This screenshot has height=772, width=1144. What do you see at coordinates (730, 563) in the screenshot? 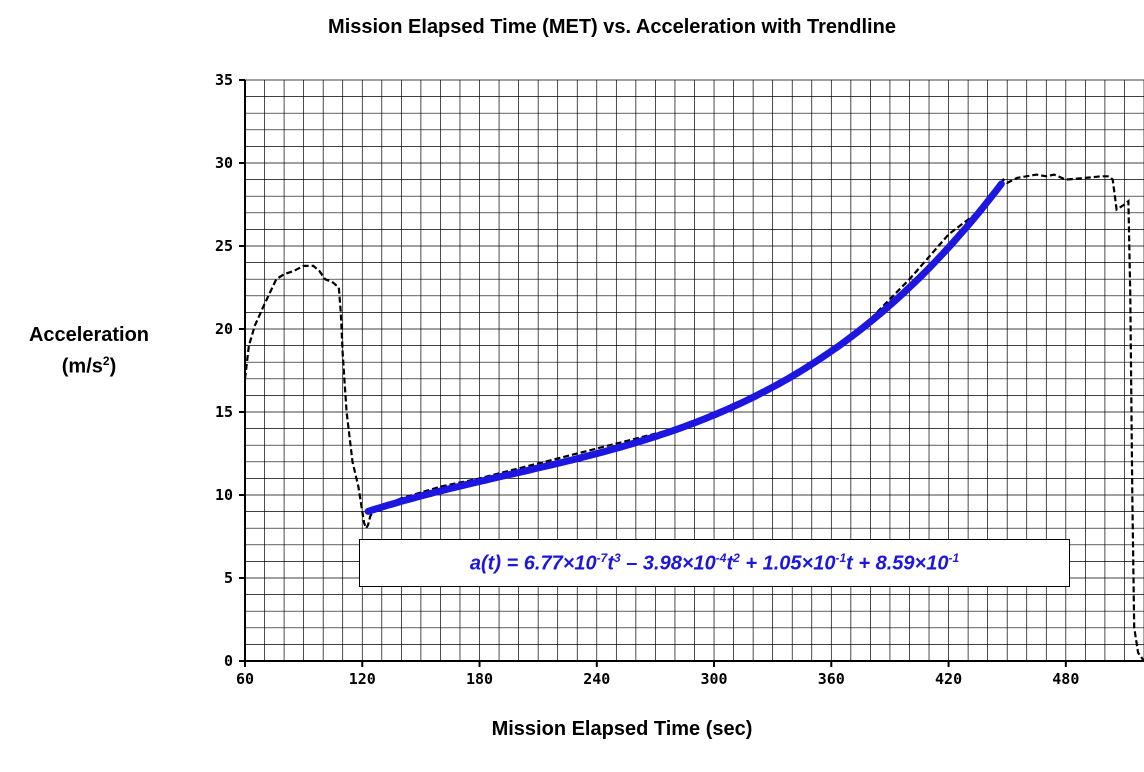
I see `eq-var2: t` at bounding box center [730, 563].